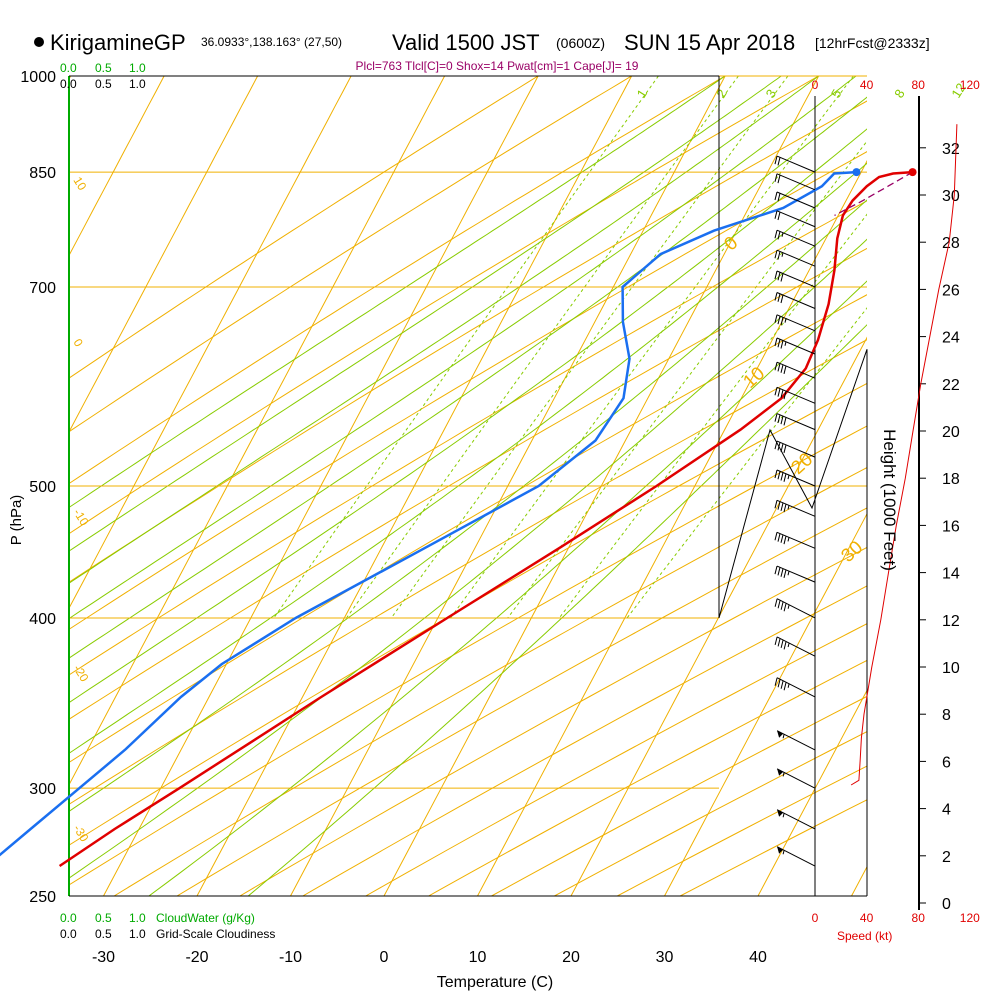 The image size is (1000, 1005). Describe the element at coordinates (951, 290) in the screenshot. I see `height-tick-label: 26` at that location.